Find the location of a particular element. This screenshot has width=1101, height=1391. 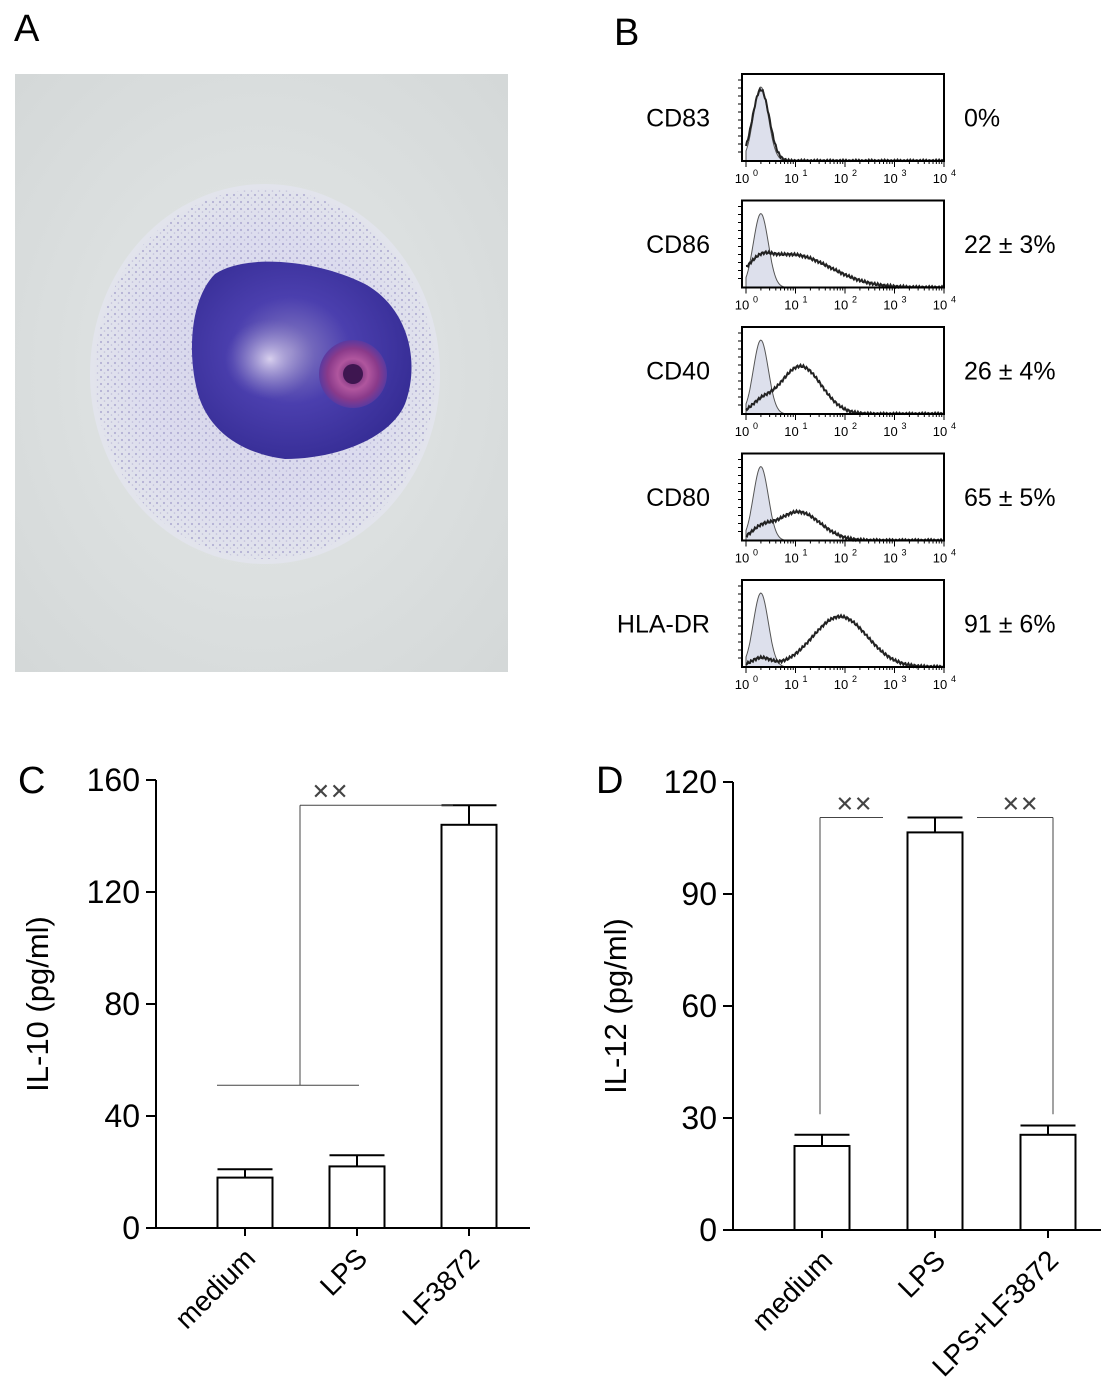

histogram-cd40: CD40 26 ± 4% 10 0 10 1 10 2 10 3 10 4 is located at coordinates (851, 382).